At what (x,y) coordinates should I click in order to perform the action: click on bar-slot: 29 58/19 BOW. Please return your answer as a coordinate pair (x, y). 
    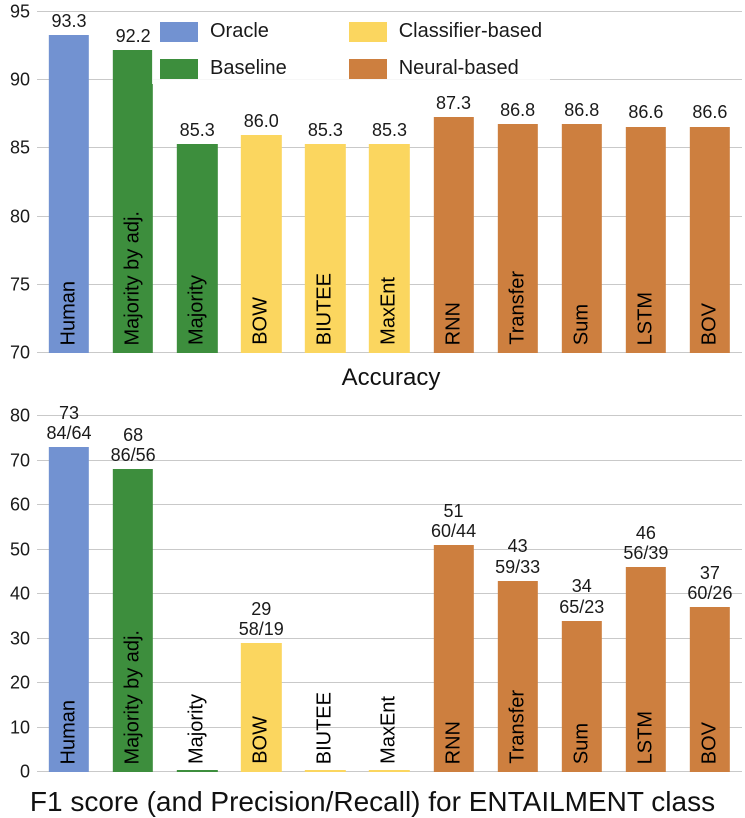
    Looking at the image, I should click on (261, 594).